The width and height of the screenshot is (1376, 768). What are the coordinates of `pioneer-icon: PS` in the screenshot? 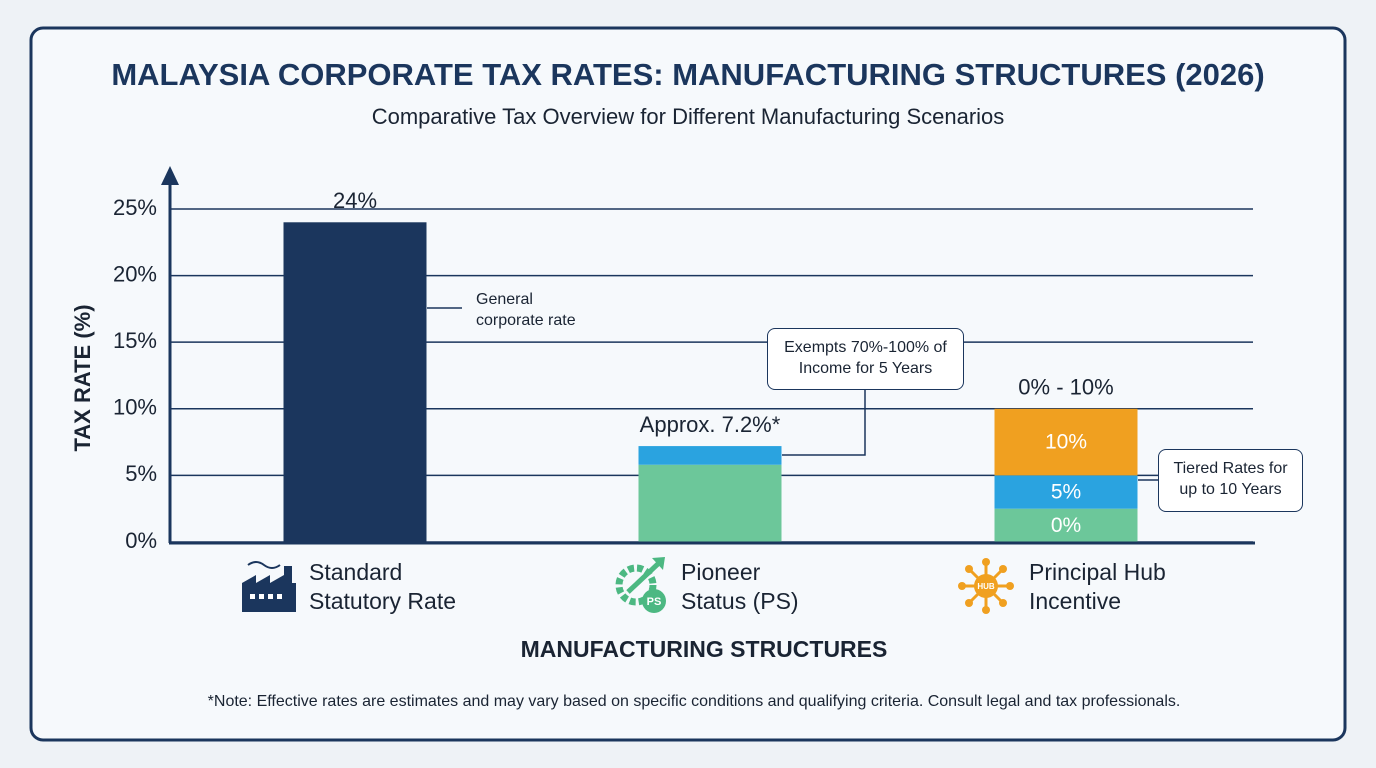 It's located at (640, 585).